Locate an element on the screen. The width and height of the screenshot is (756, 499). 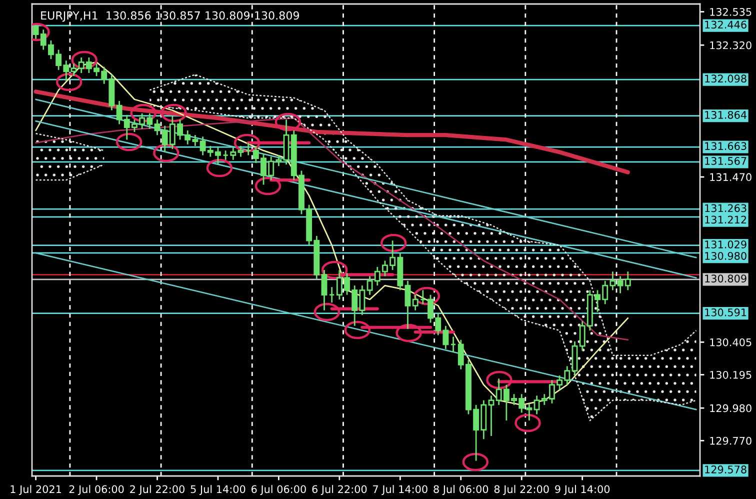
y-tick-label: 132.535 is located at coordinates (731, 12).